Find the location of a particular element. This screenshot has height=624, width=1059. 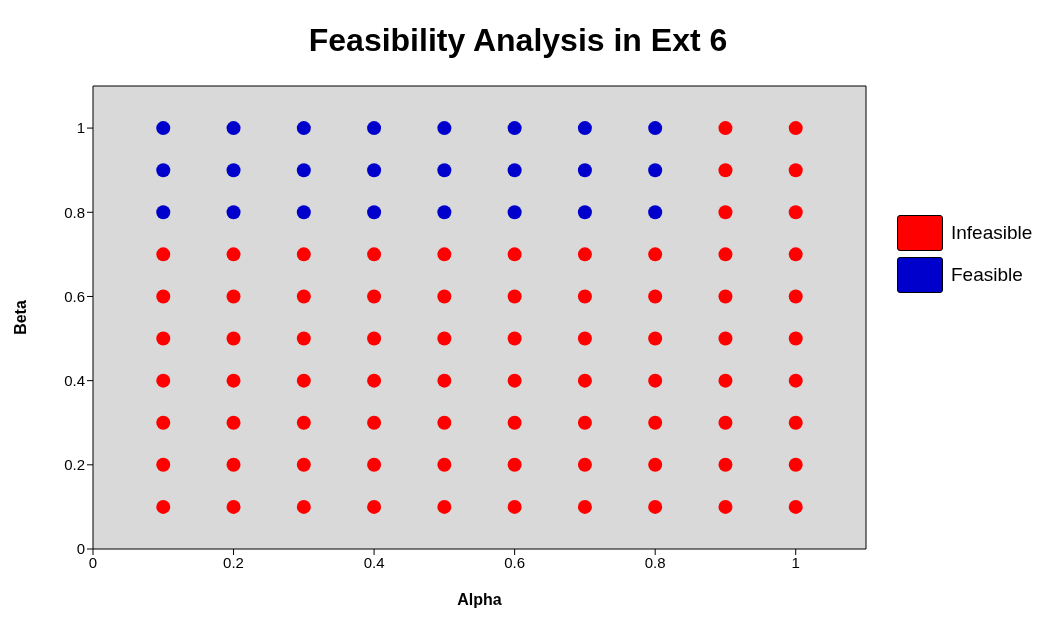

y-tick-label: 1 is located at coordinates (80, 128).